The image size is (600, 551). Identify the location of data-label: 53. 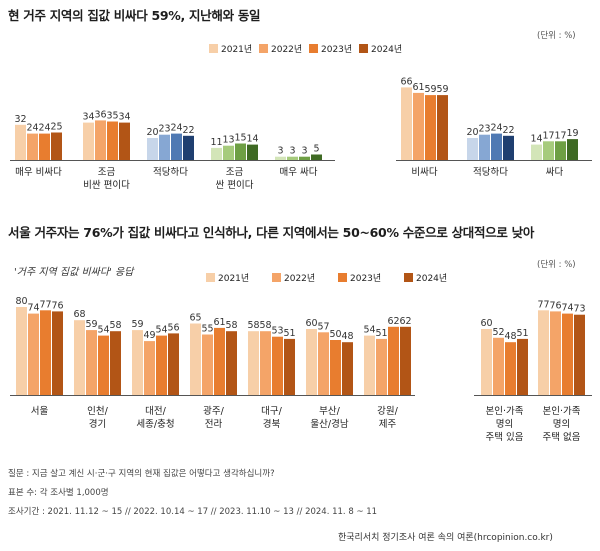
(277, 331).